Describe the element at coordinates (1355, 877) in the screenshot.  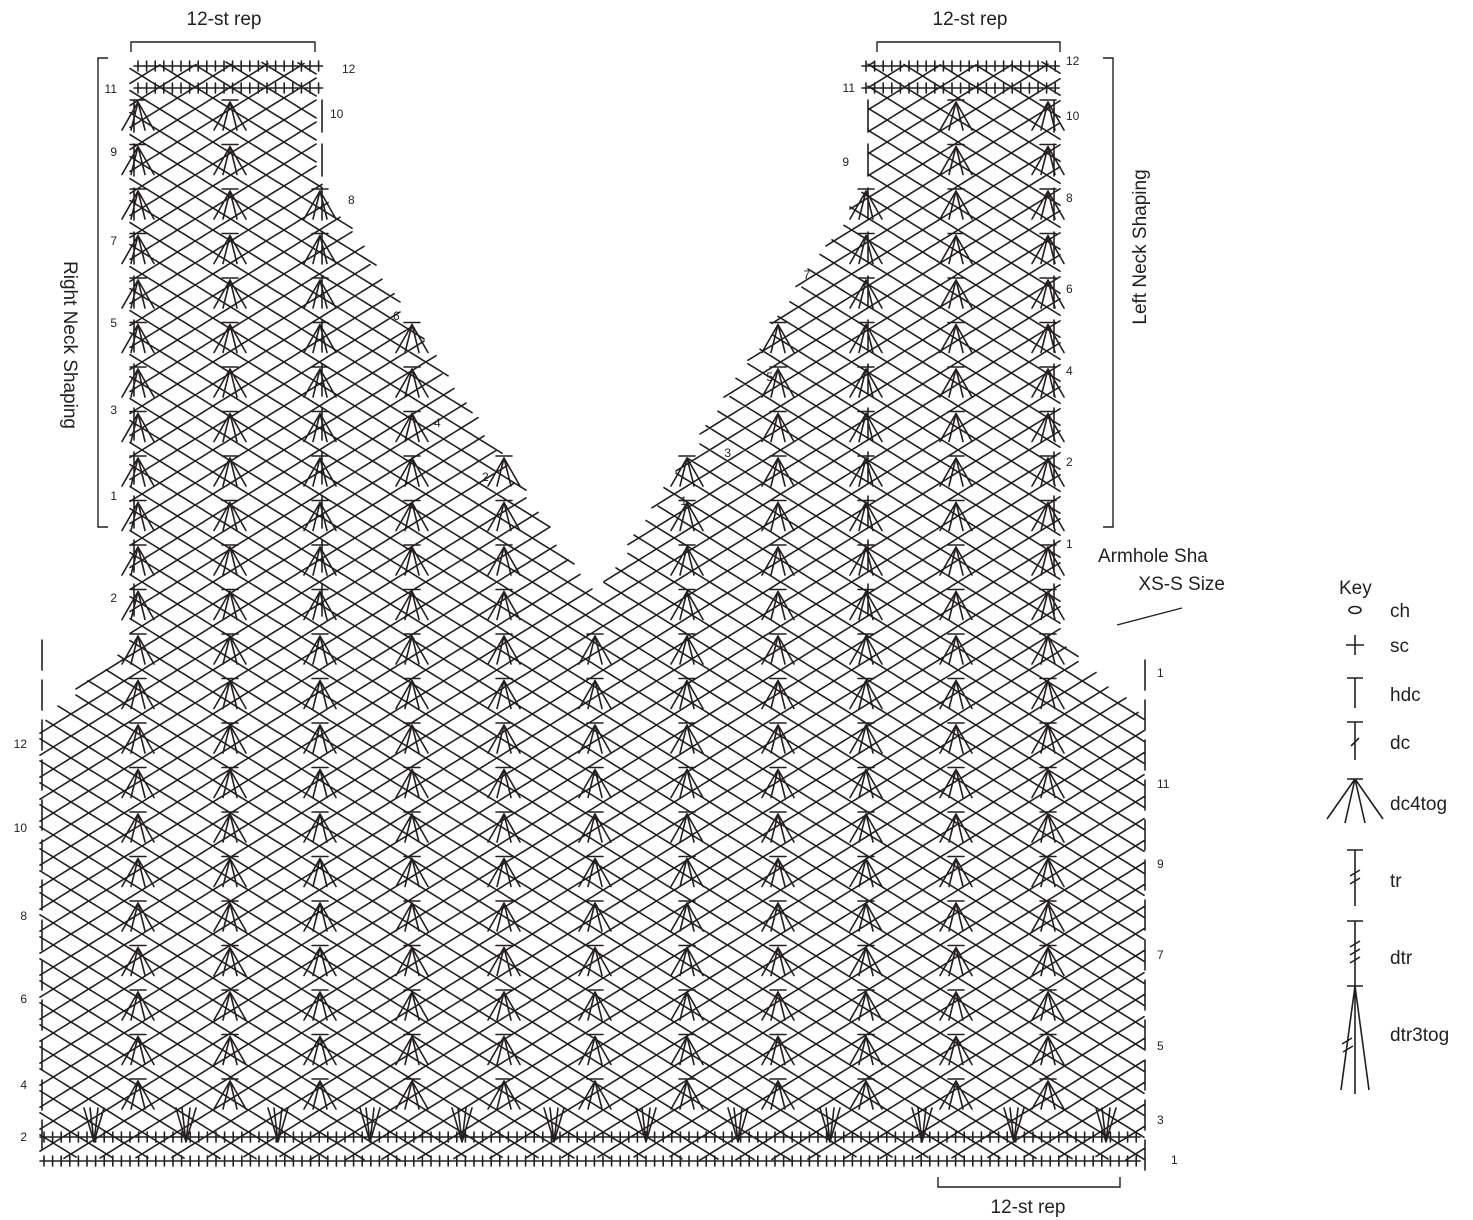
I see `tr-icon` at that location.